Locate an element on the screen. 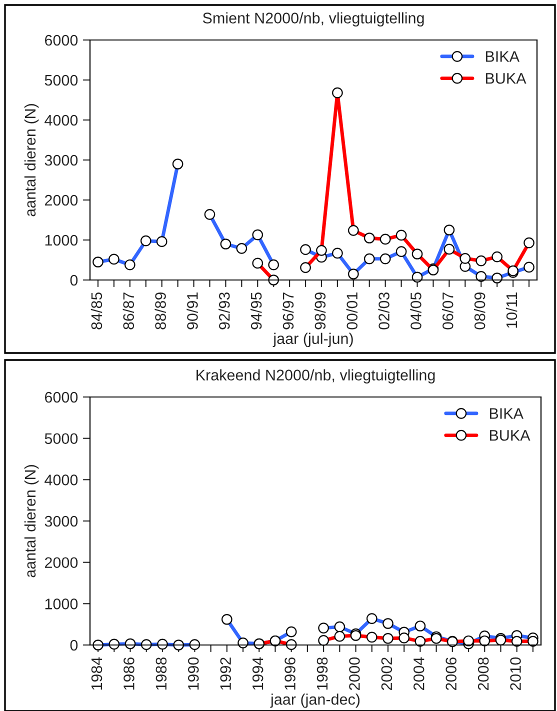  x-tick-label: 04/05 is located at coordinates (416, 311).